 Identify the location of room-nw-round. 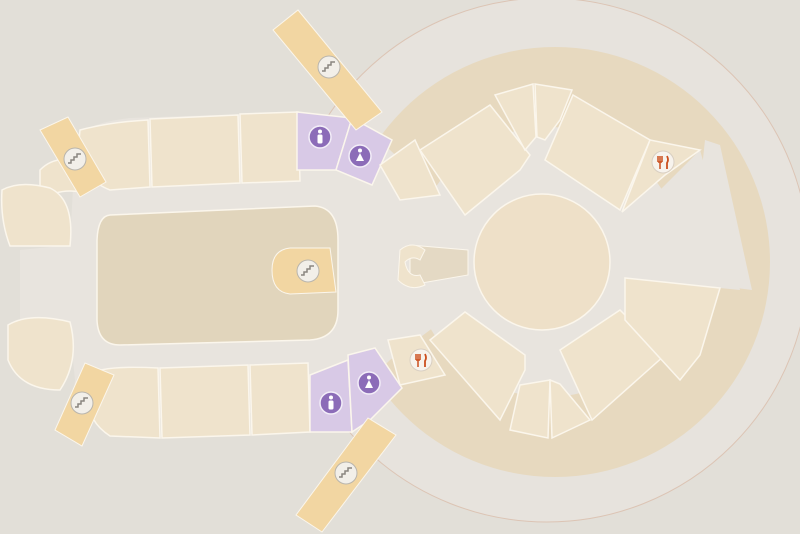
(36, 215).